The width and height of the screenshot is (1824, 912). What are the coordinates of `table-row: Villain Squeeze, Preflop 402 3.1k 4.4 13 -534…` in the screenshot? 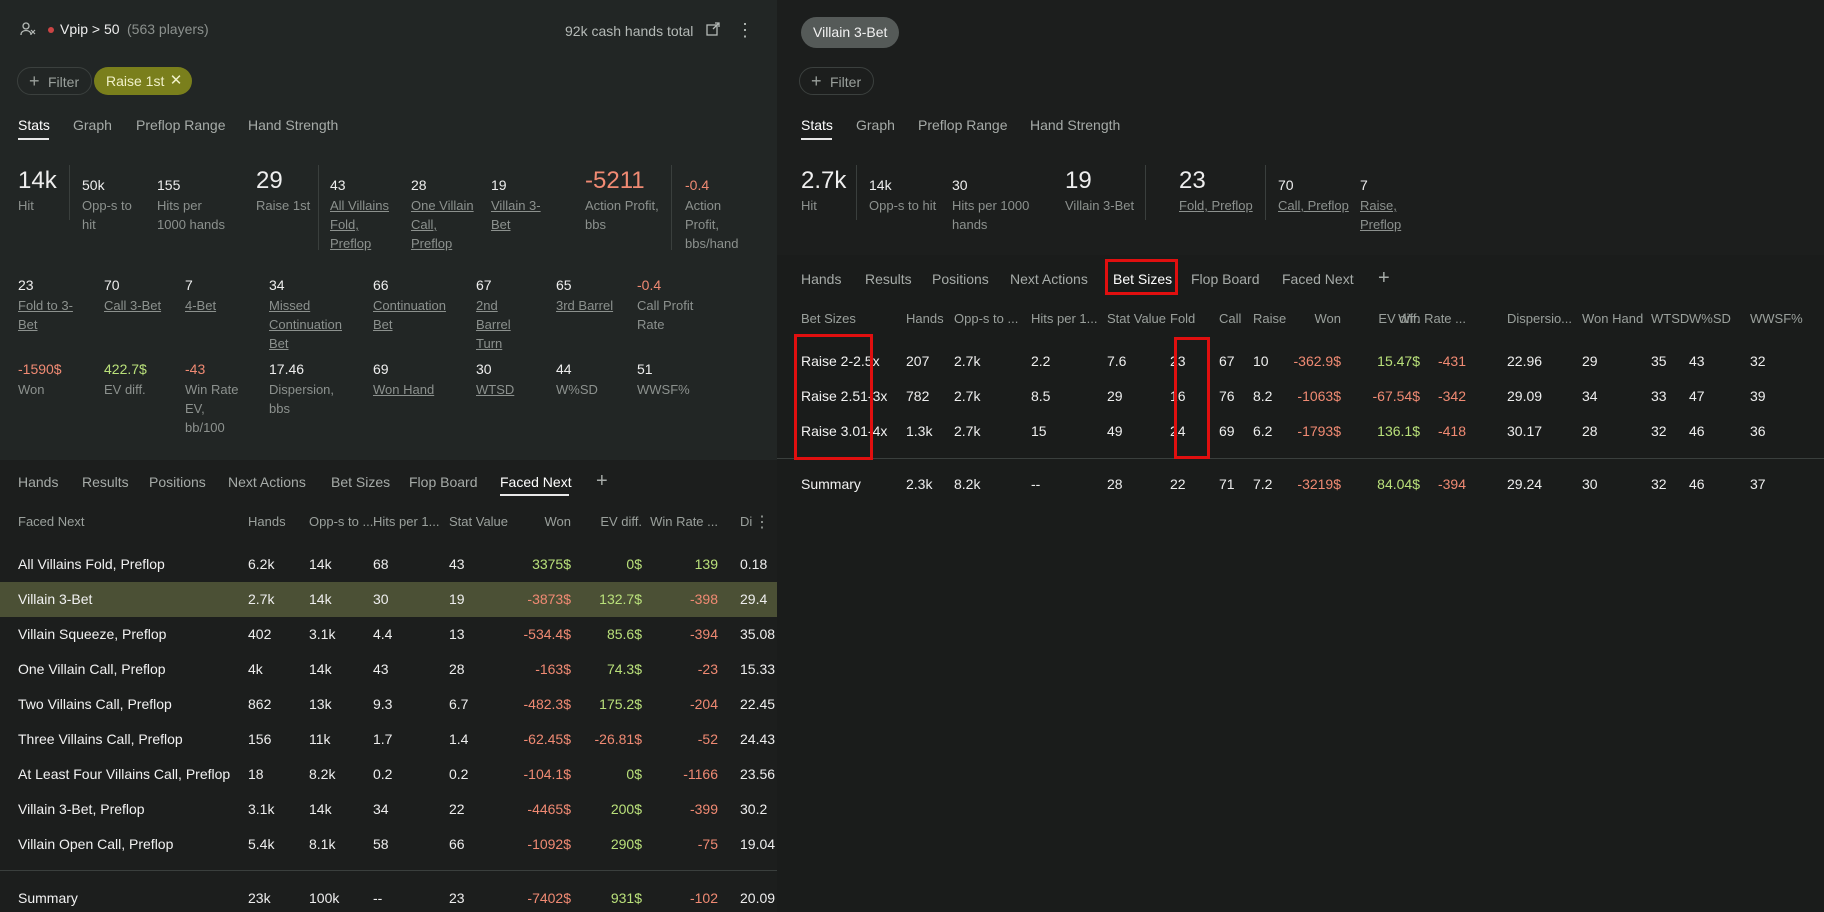 It's located at (388, 634).